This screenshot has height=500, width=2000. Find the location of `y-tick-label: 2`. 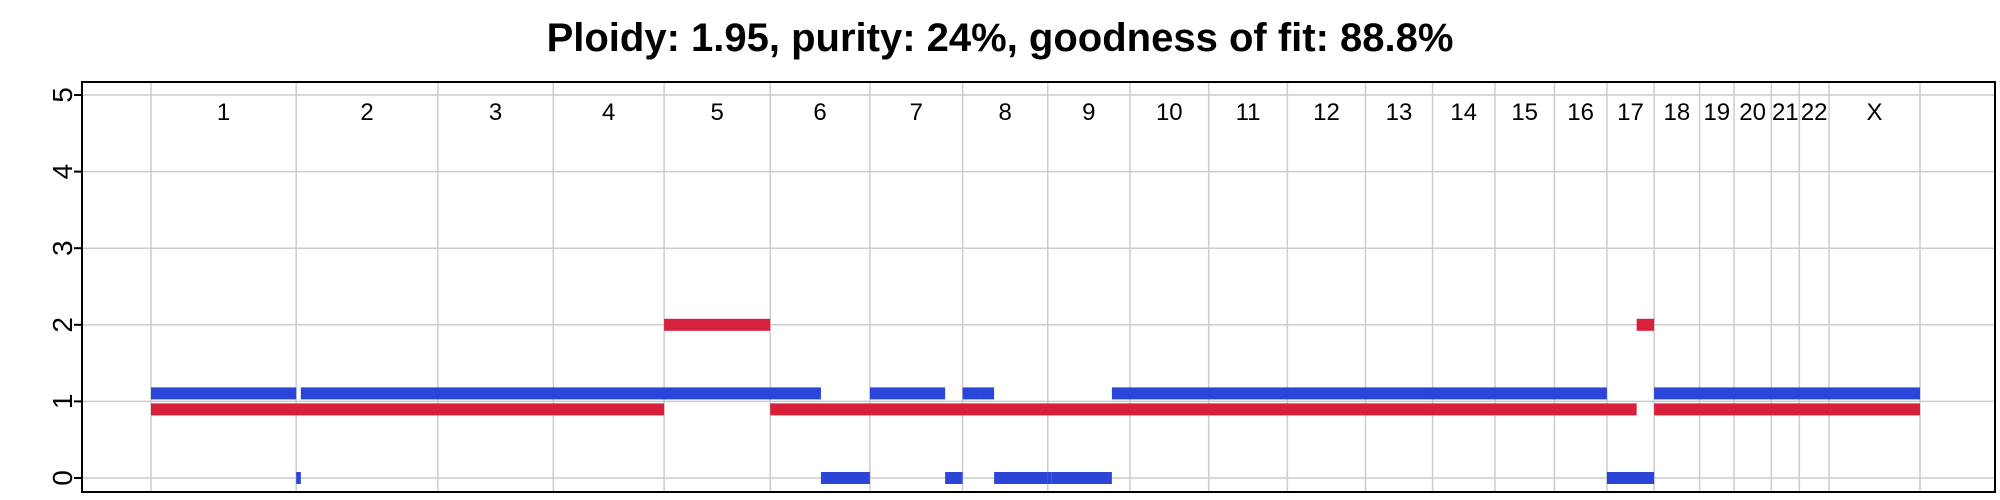

y-tick-label: 2 is located at coordinates (62, 325).